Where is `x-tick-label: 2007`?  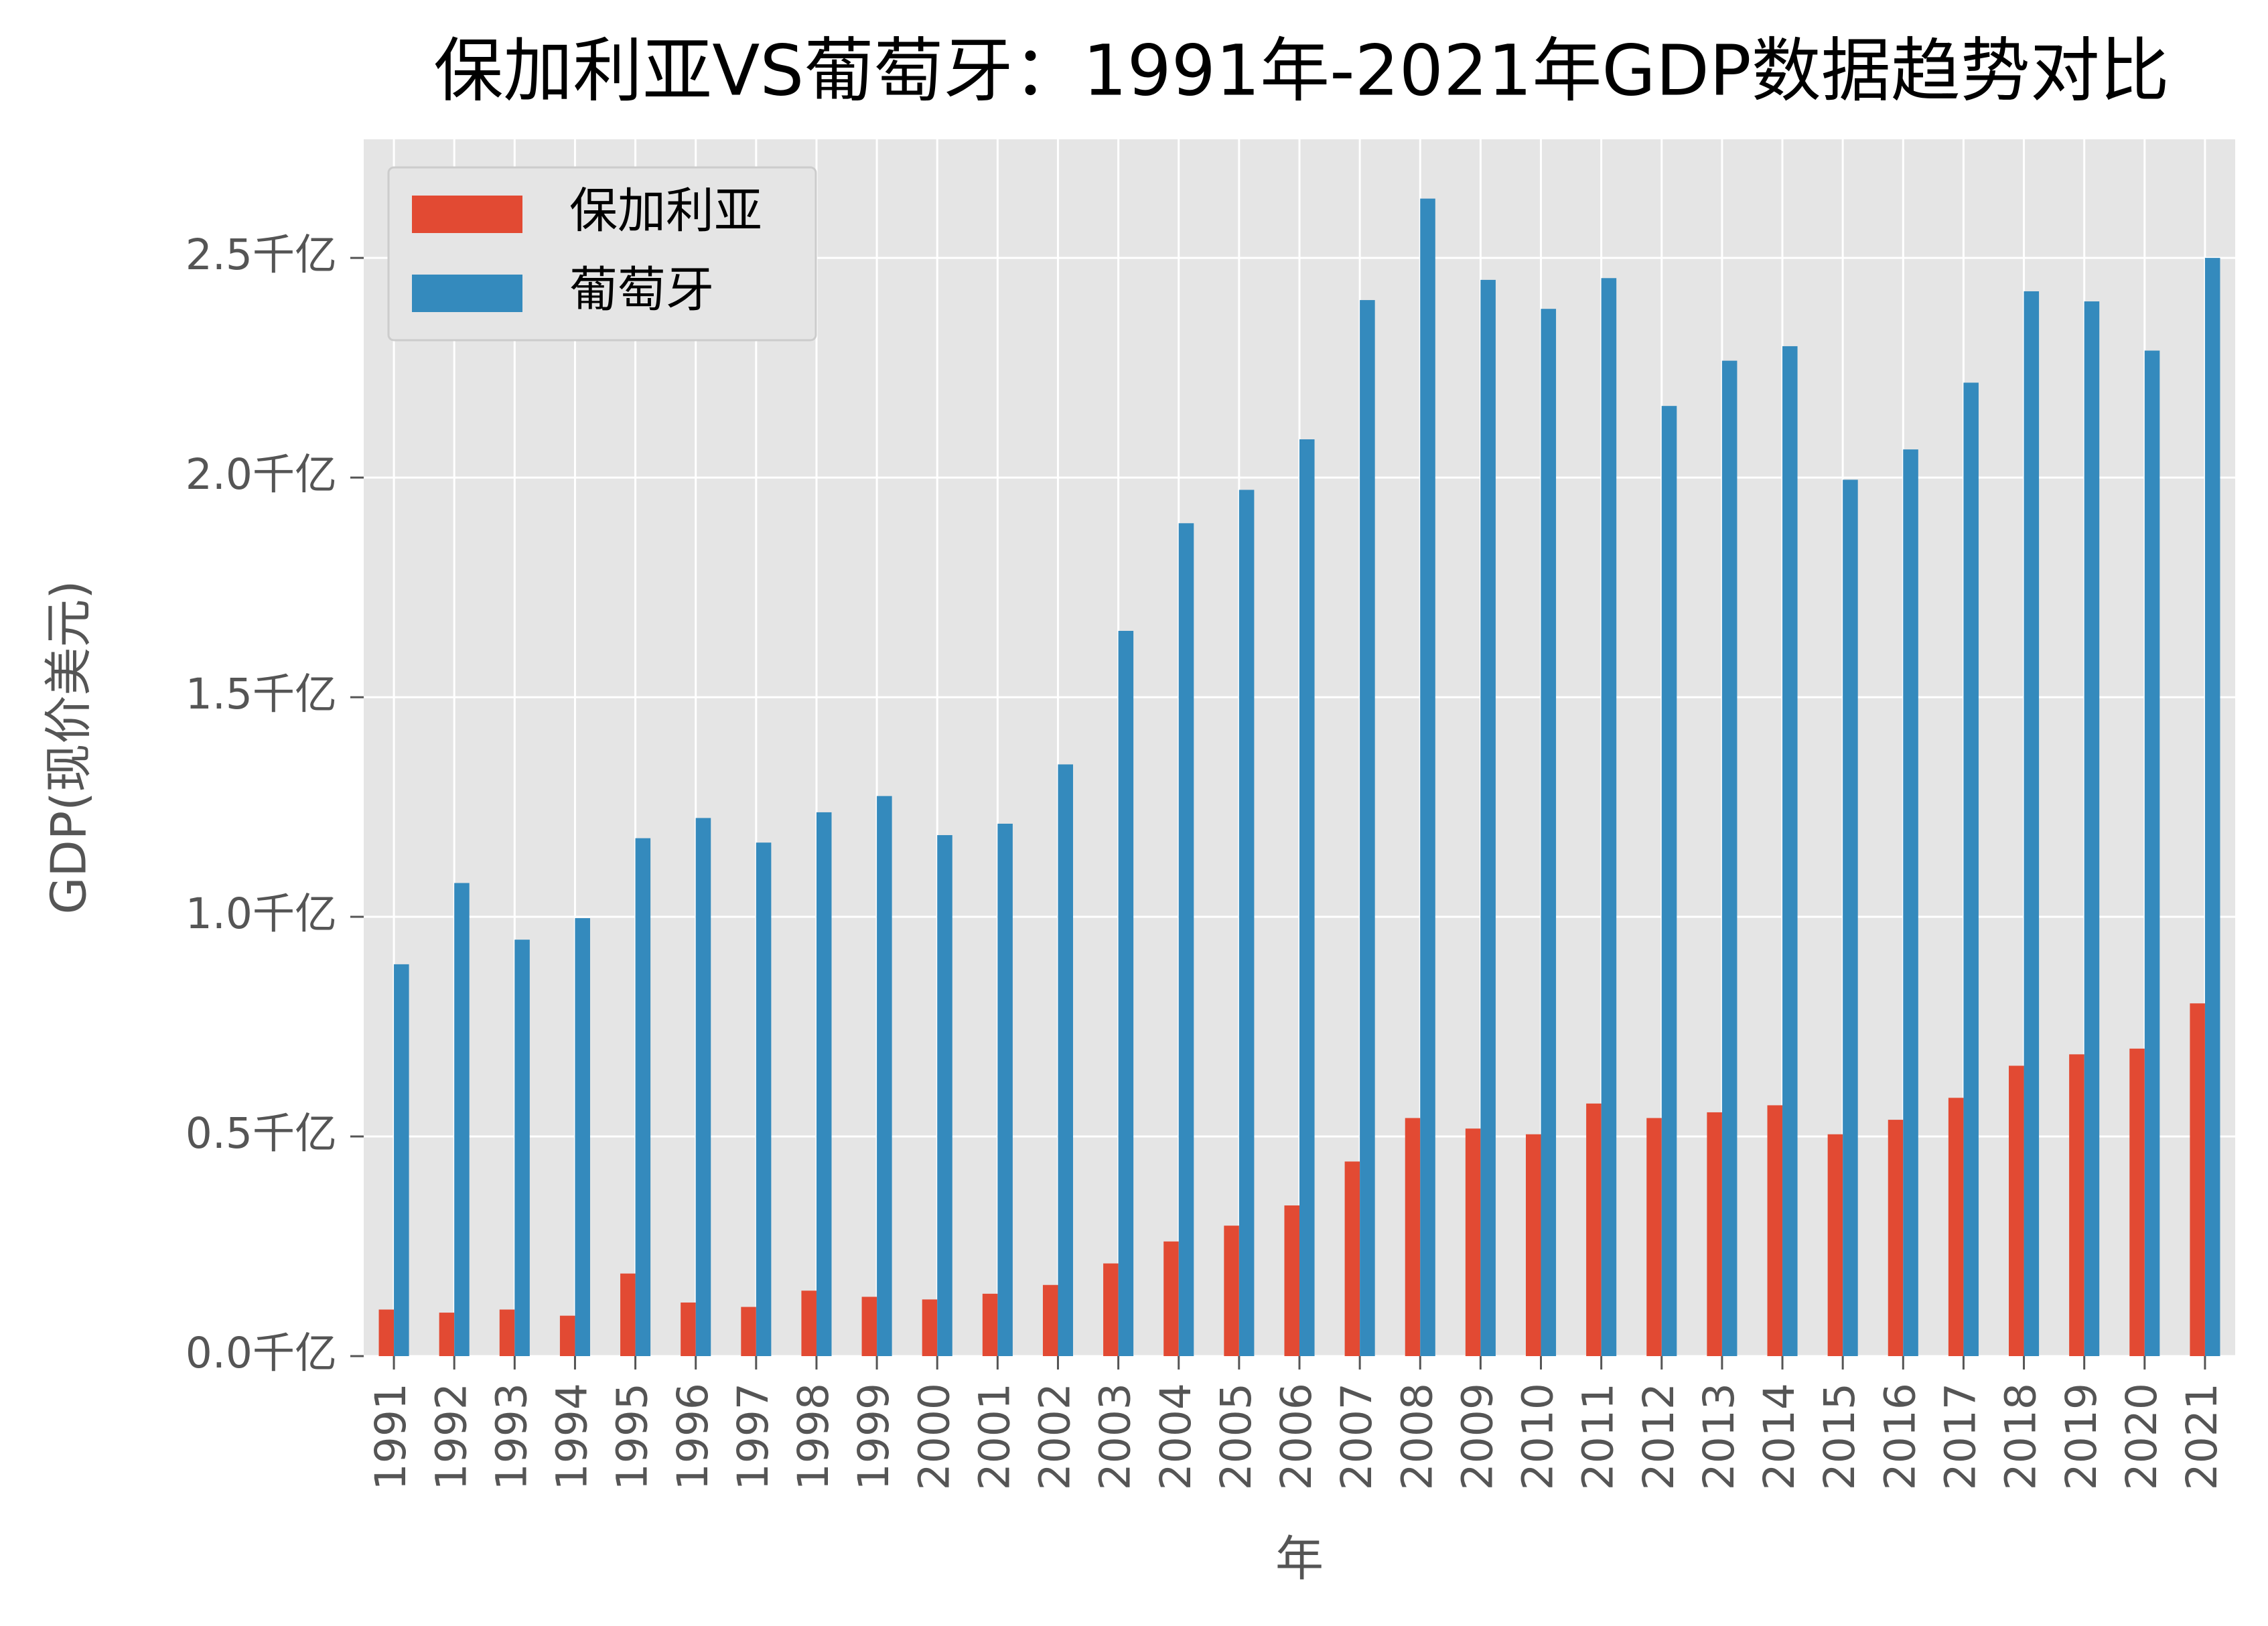
x-tick-label: 2007 is located at coordinates (1356, 1436).